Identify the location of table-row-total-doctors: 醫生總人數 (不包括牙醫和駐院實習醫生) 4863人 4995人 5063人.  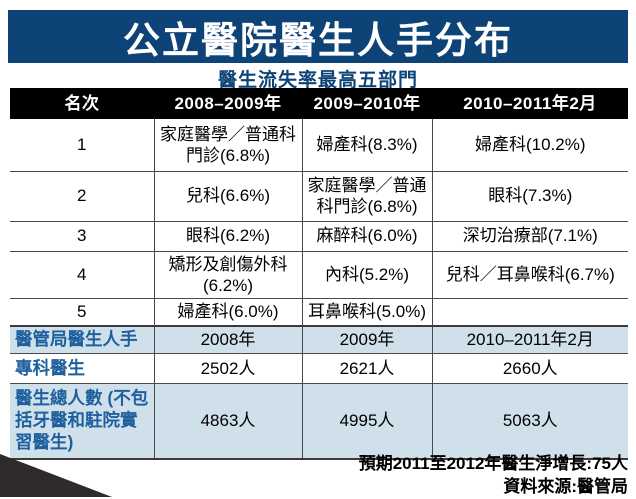
(319, 421).